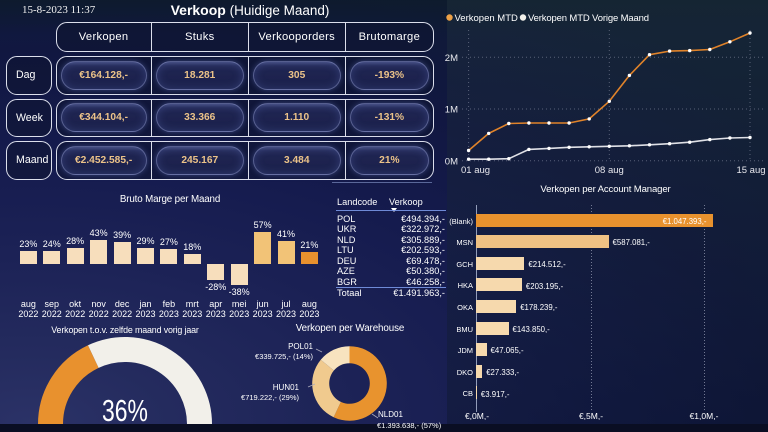  I want to click on svg-text: 2M, so click(451, 58).